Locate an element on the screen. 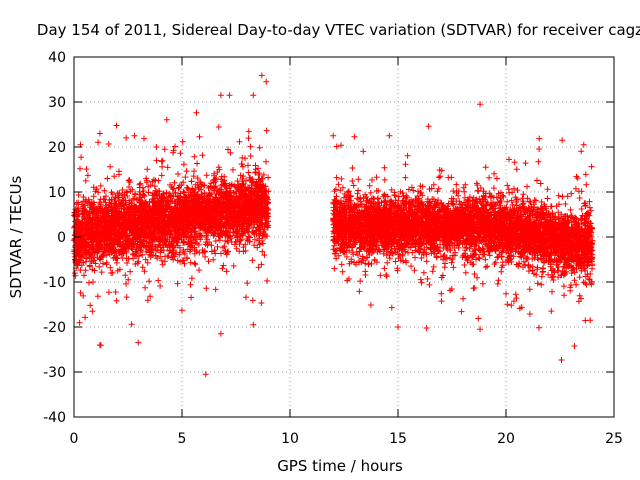  x-tick-label: 10 is located at coordinates (290, 439).